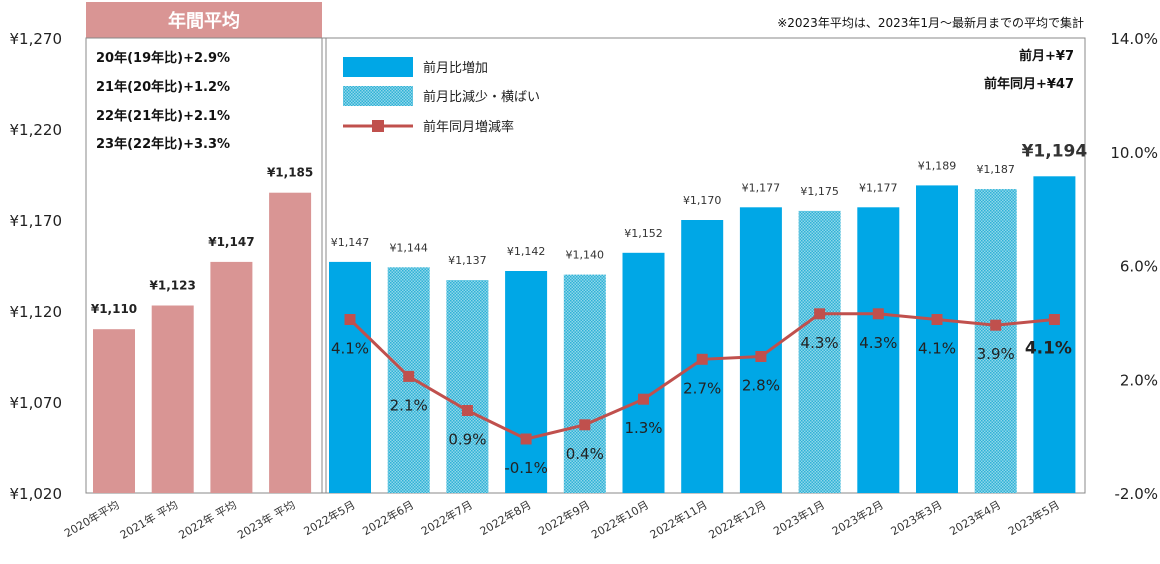 This screenshot has width=1160, height=564. I want to click on x-tick-label: 2022年10月, so click(620, 519).